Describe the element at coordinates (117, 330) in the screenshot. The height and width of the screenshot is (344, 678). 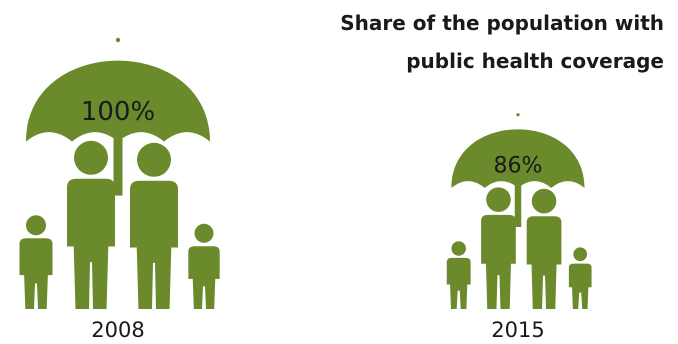
I see `category-label-2008: 2008` at that location.